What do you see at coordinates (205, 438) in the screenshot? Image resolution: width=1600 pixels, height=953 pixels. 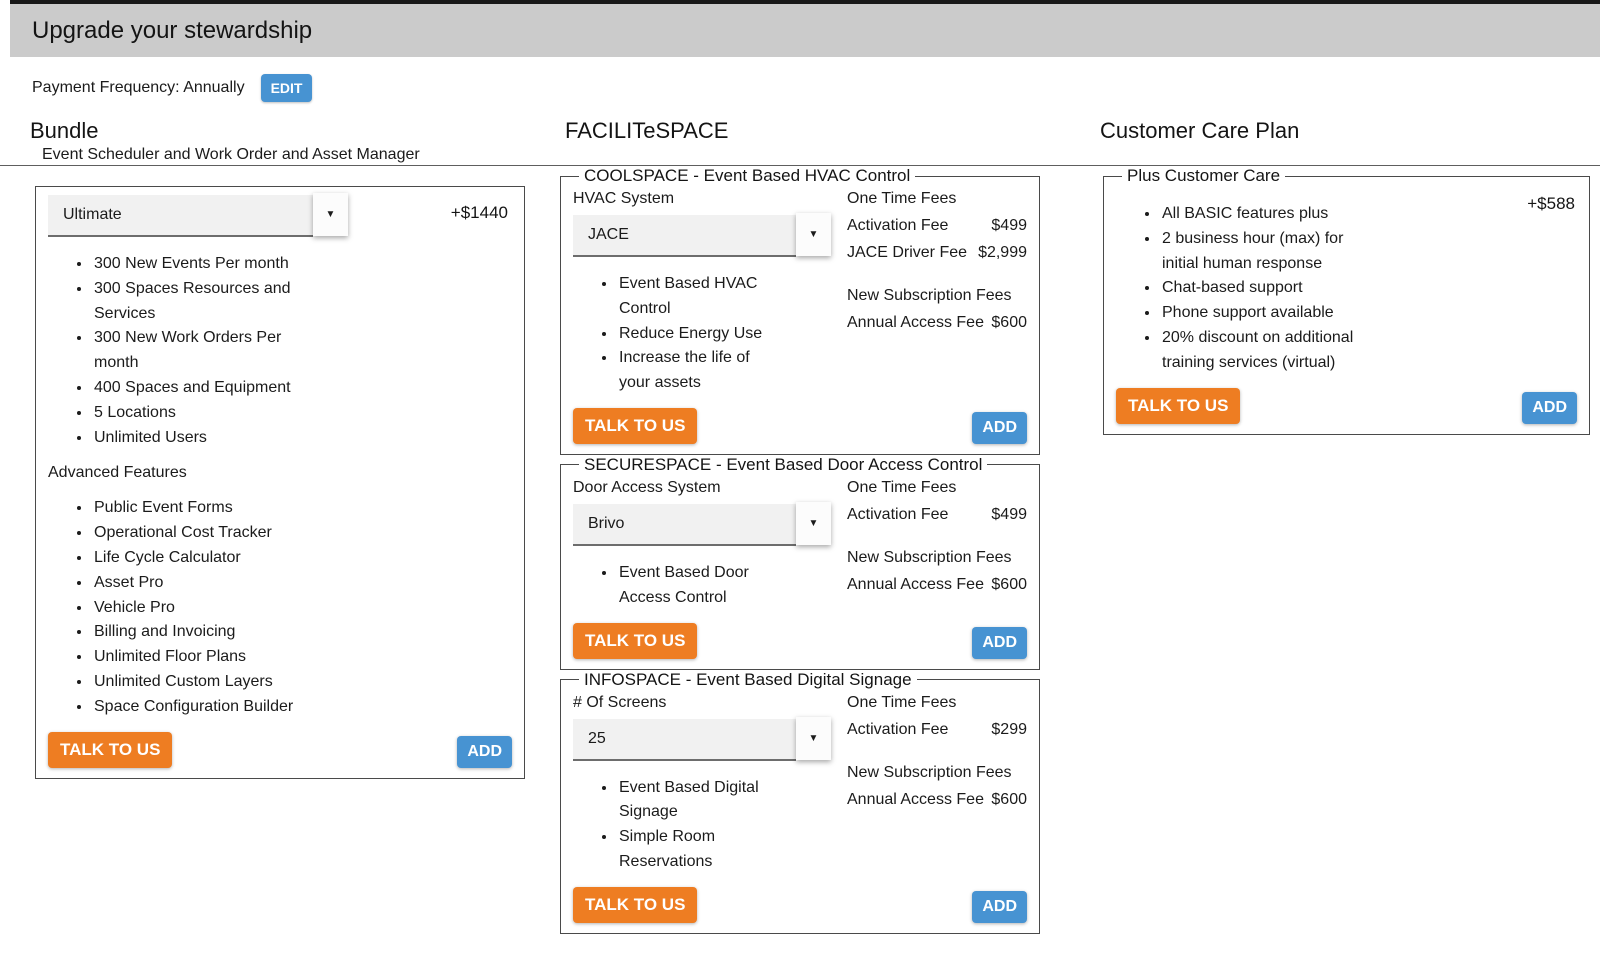 I see `feature-item: Unlimited Users` at bounding box center [205, 438].